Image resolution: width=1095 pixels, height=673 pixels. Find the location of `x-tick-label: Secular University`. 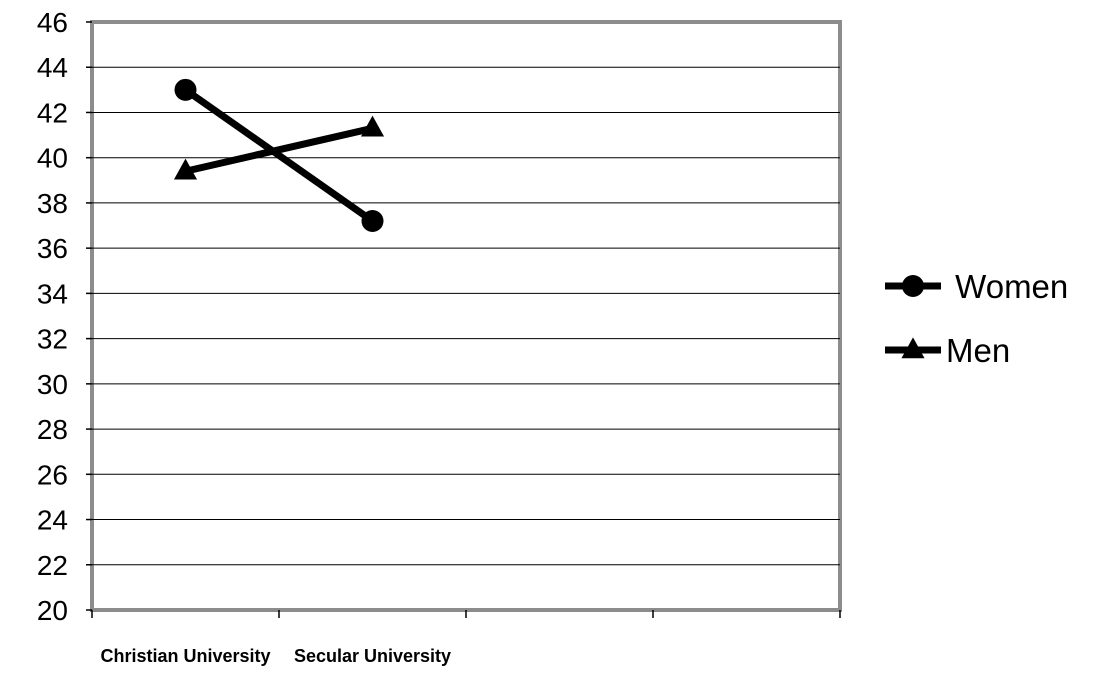

x-tick-label: Secular University is located at coordinates (372, 656).